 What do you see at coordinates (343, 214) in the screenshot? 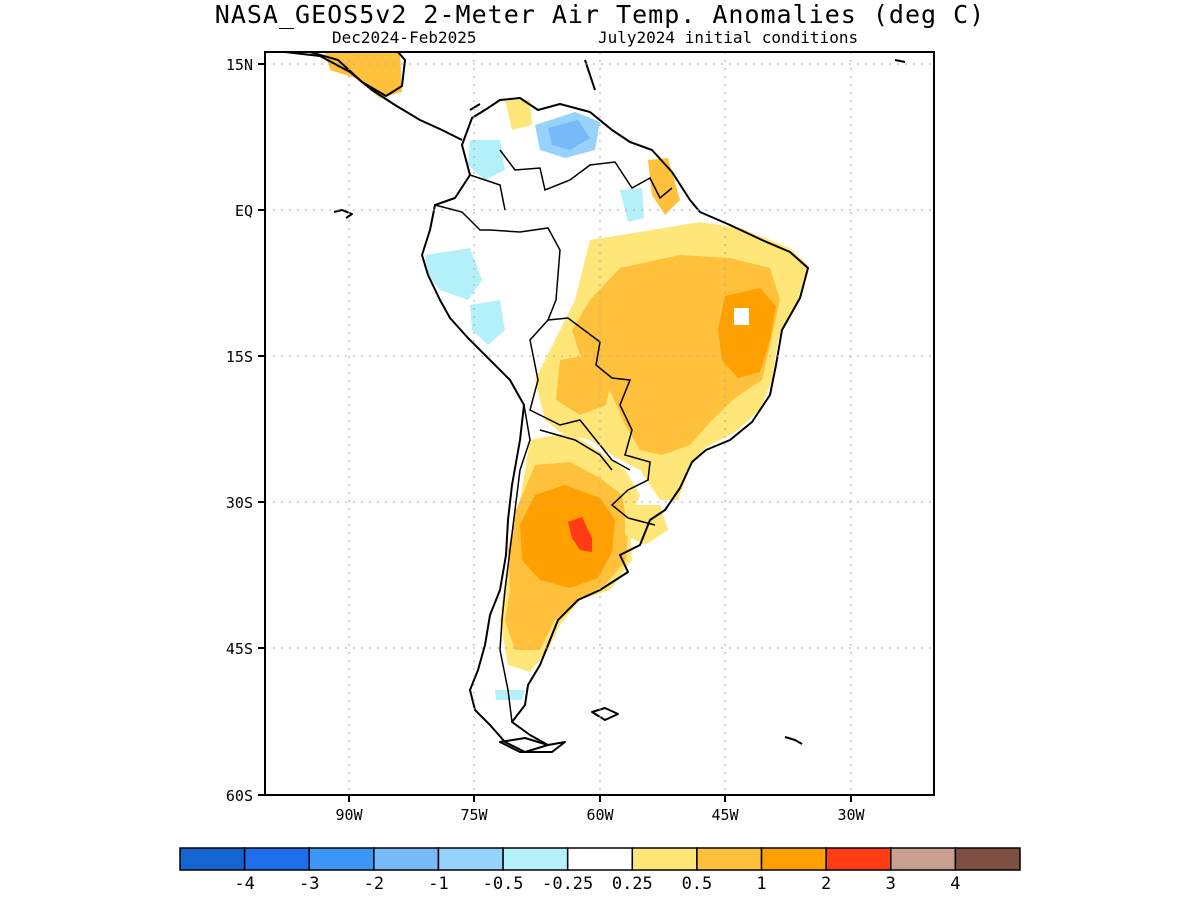
I see `galapagos-islands` at bounding box center [343, 214].